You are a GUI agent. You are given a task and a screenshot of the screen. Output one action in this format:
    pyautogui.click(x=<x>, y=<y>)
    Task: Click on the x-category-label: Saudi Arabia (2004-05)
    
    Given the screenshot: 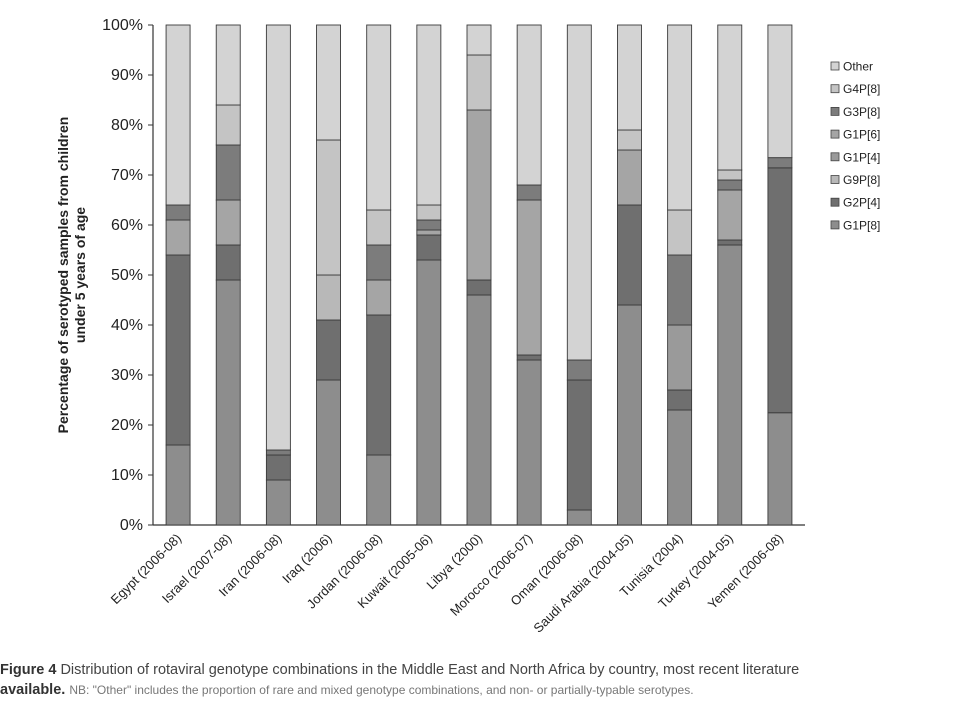 What is the action you would take?
    pyautogui.click(x=582, y=583)
    